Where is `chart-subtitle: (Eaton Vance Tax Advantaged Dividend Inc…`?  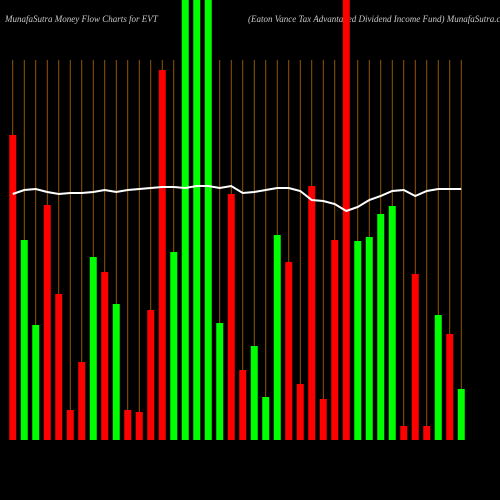
chart-subtitle: (Eaton Vance Tax Advantaged Dividend Inc… is located at coordinates (374, 19).